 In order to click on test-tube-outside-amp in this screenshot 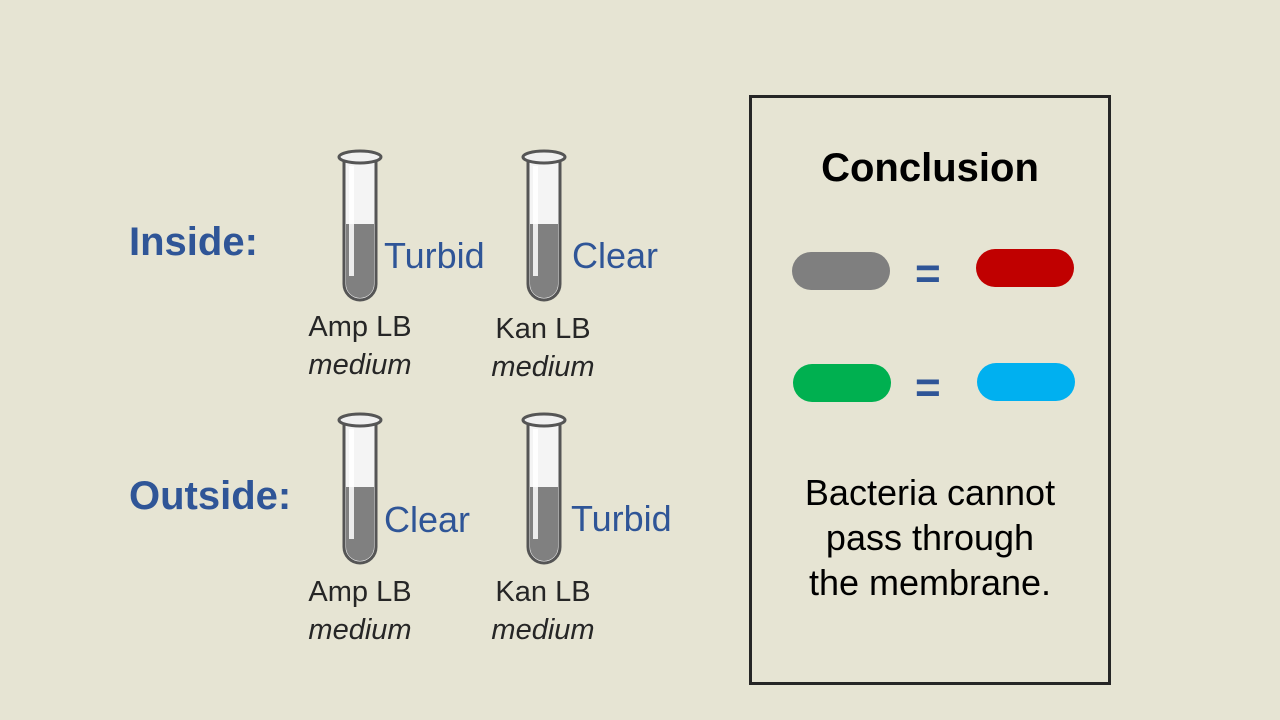, I will do `click(360, 488)`.